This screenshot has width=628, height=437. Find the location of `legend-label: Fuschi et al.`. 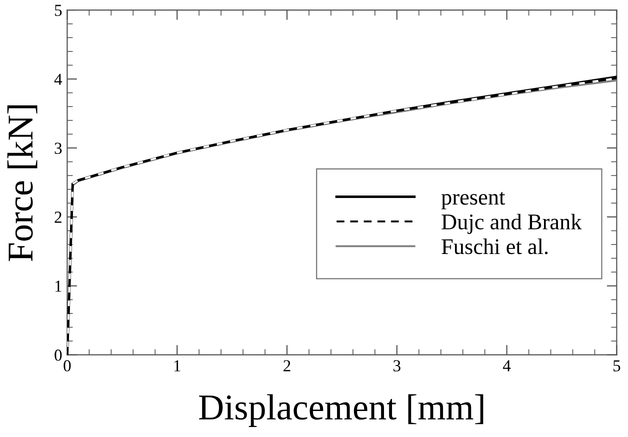

legend-label: Fuschi et al. is located at coordinates (495, 246).